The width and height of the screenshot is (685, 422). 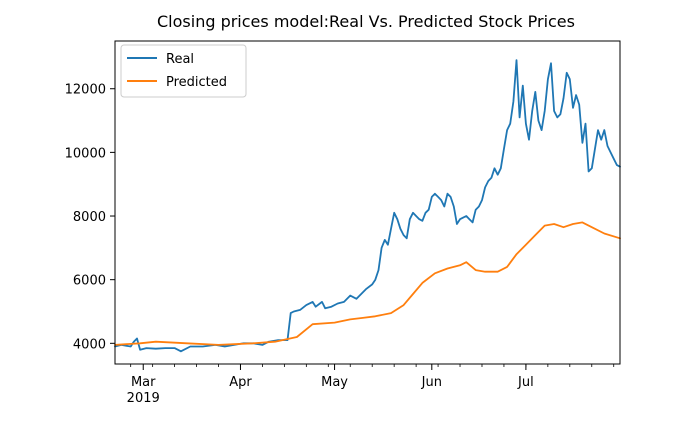 What do you see at coordinates (89, 281) in the screenshot?
I see `y-tick-label: 6000` at bounding box center [89, 281].